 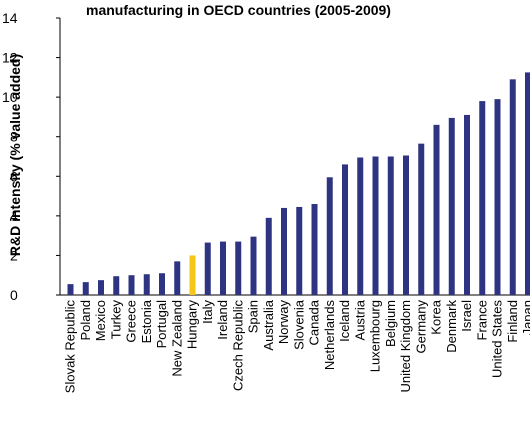 I want to click on bar-finland, so click(x=512, y=187).